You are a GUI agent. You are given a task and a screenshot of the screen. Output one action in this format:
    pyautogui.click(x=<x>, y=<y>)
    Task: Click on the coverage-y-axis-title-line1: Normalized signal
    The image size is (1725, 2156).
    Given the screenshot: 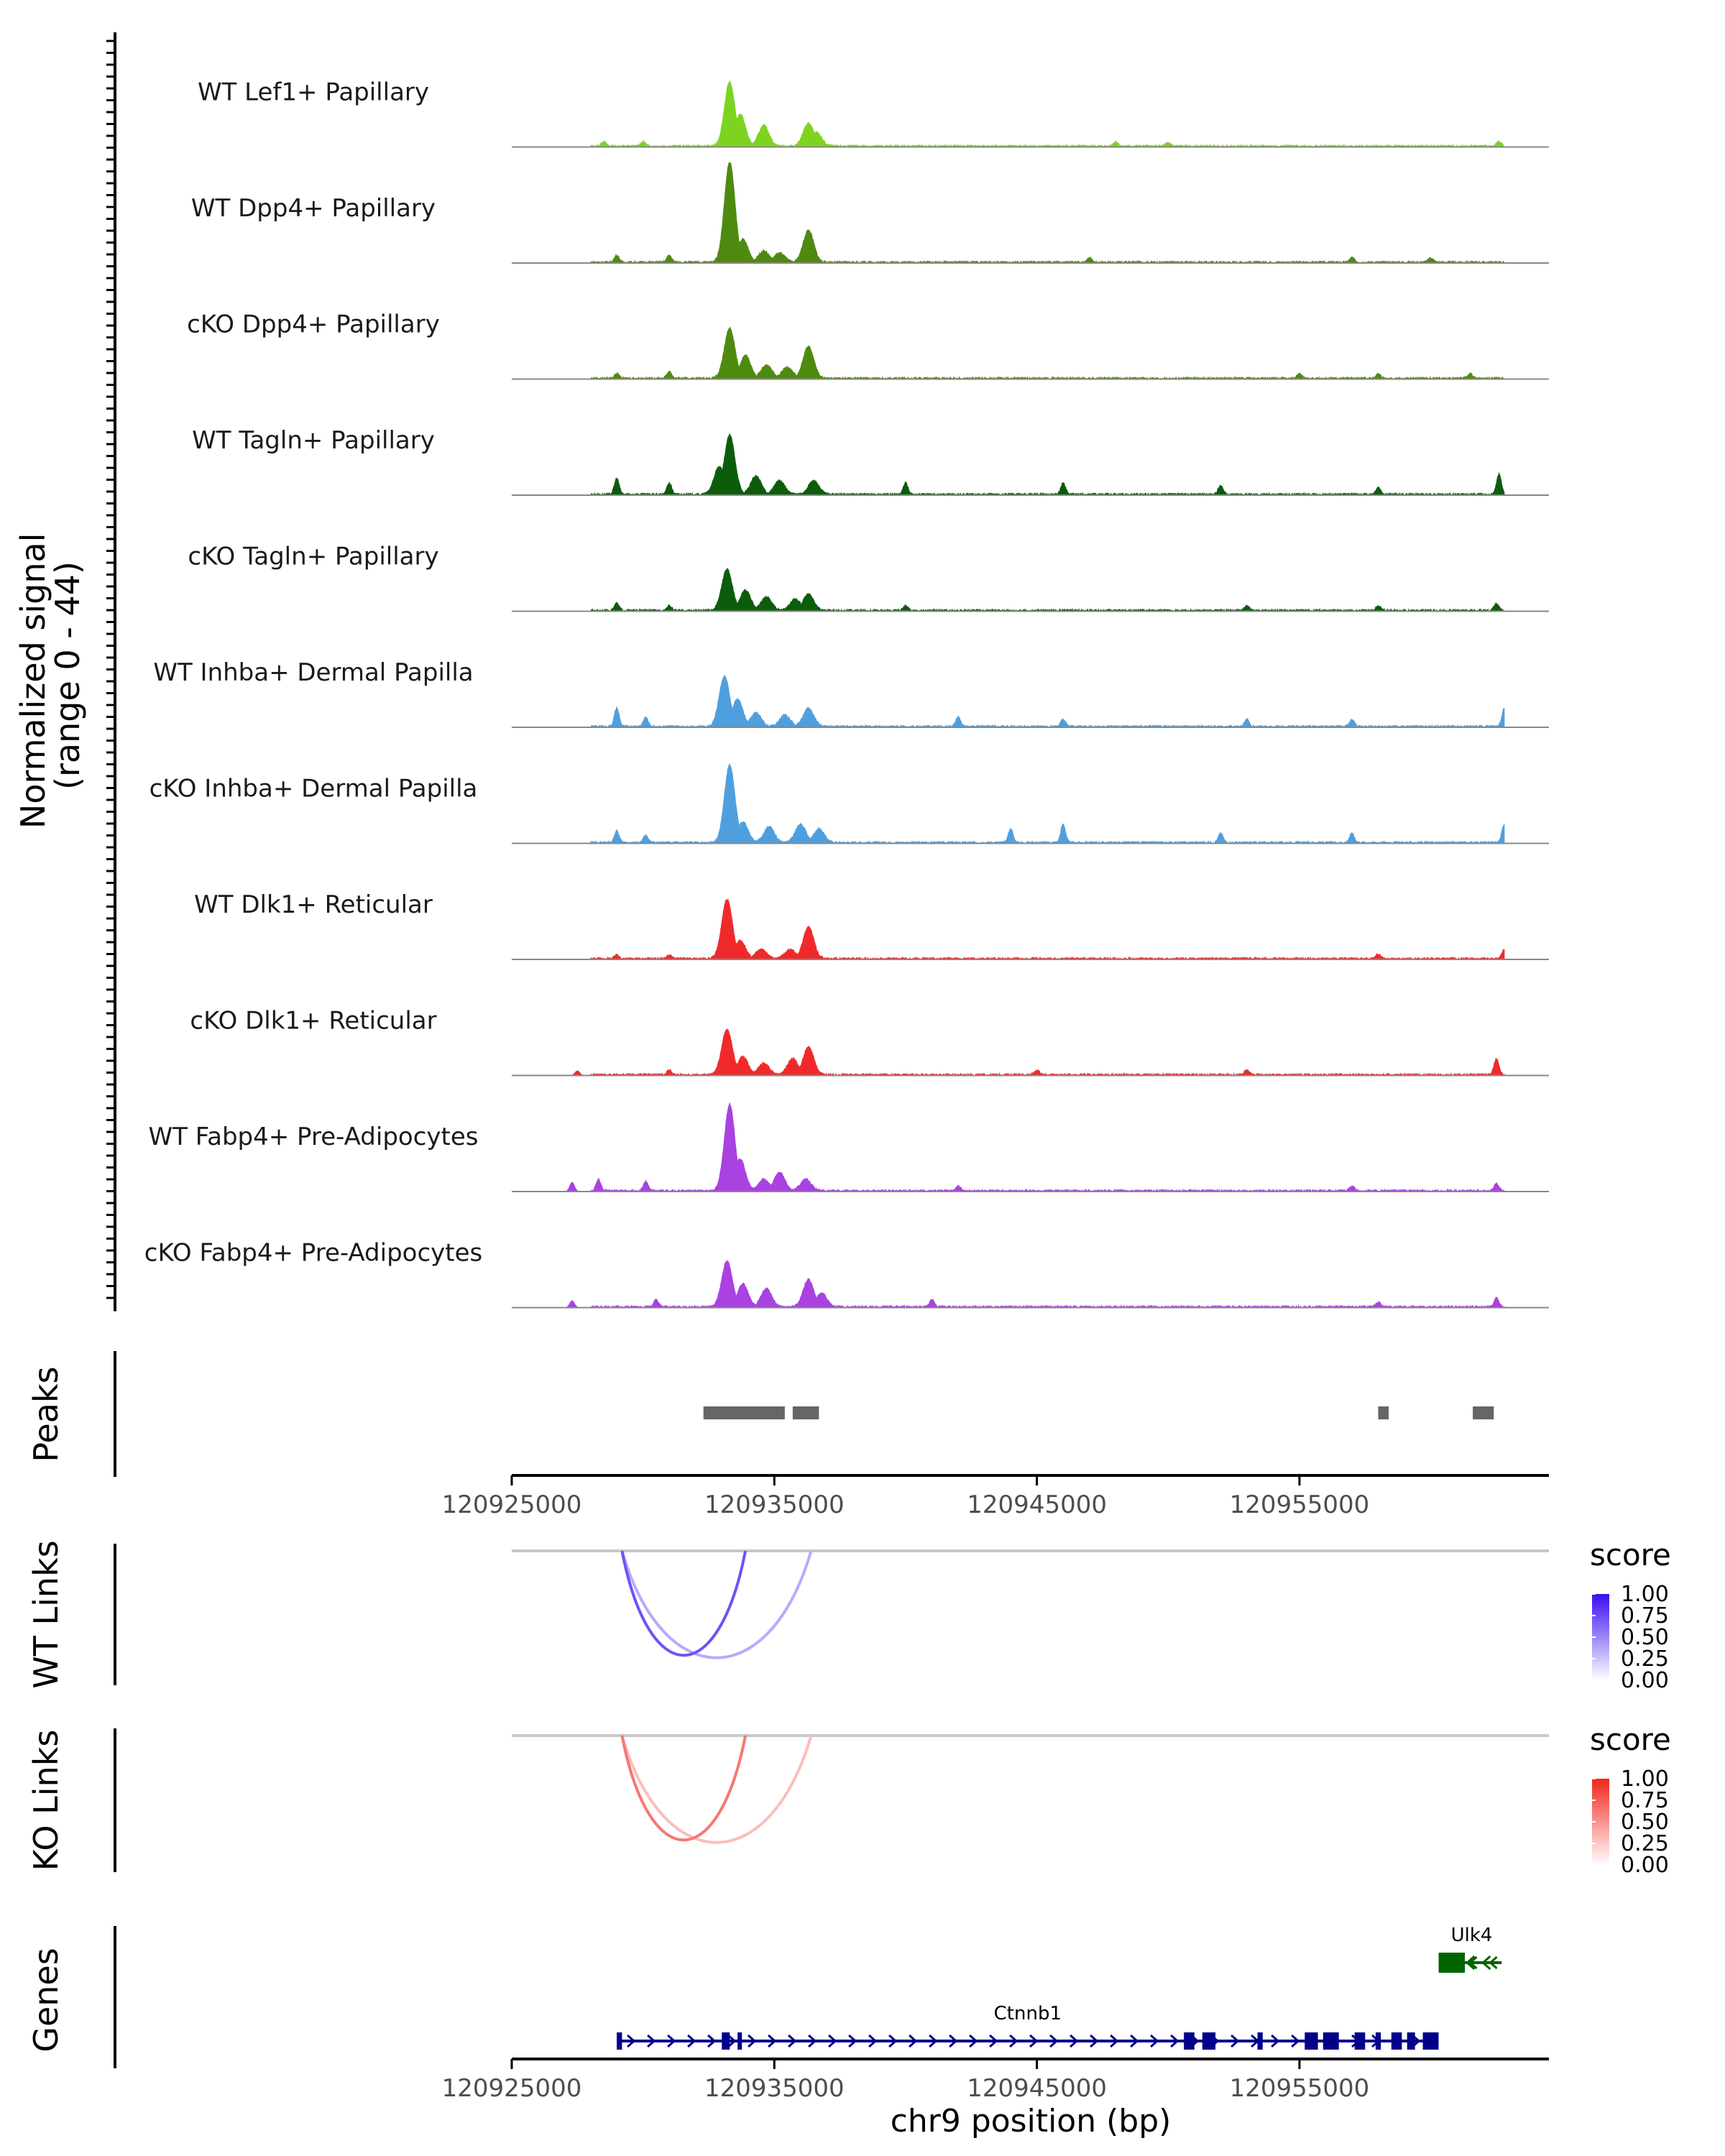 What is the action you would take?
    pyautogui.click(x=33, y=681)
    